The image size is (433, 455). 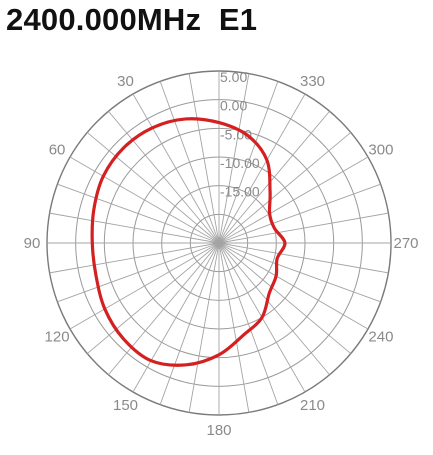 What do you see at coordinates (380, 150) in the screenshot?
I see `angle-tick-label: 300` at bounding box center [380, 150].